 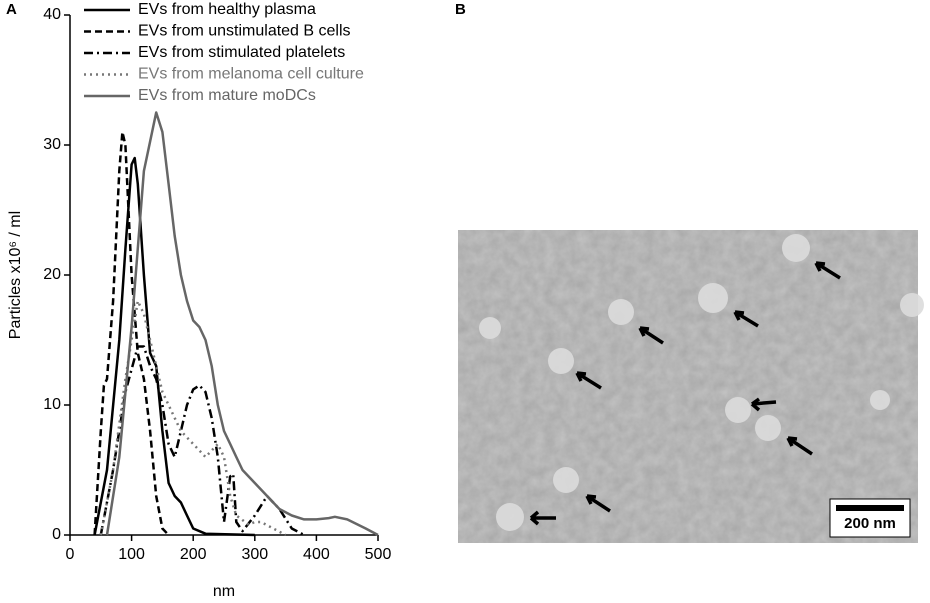 I want to click on x-tick-label: 0, so click(x=70, y=554).